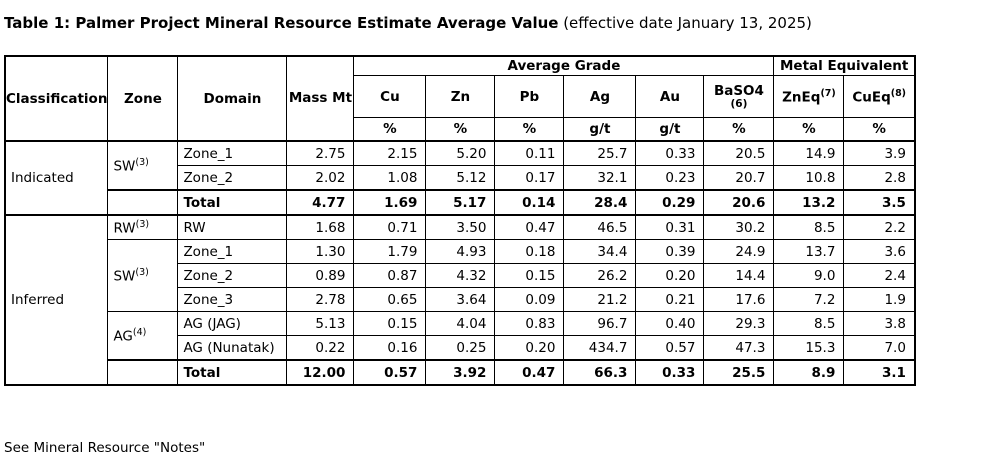 The width and height of the screenshot is (1007, 460). What do you see at coordinates (871, 97) in the screenshot?
I see `cueq-label: CuEq` at bounding box center [871, 97].